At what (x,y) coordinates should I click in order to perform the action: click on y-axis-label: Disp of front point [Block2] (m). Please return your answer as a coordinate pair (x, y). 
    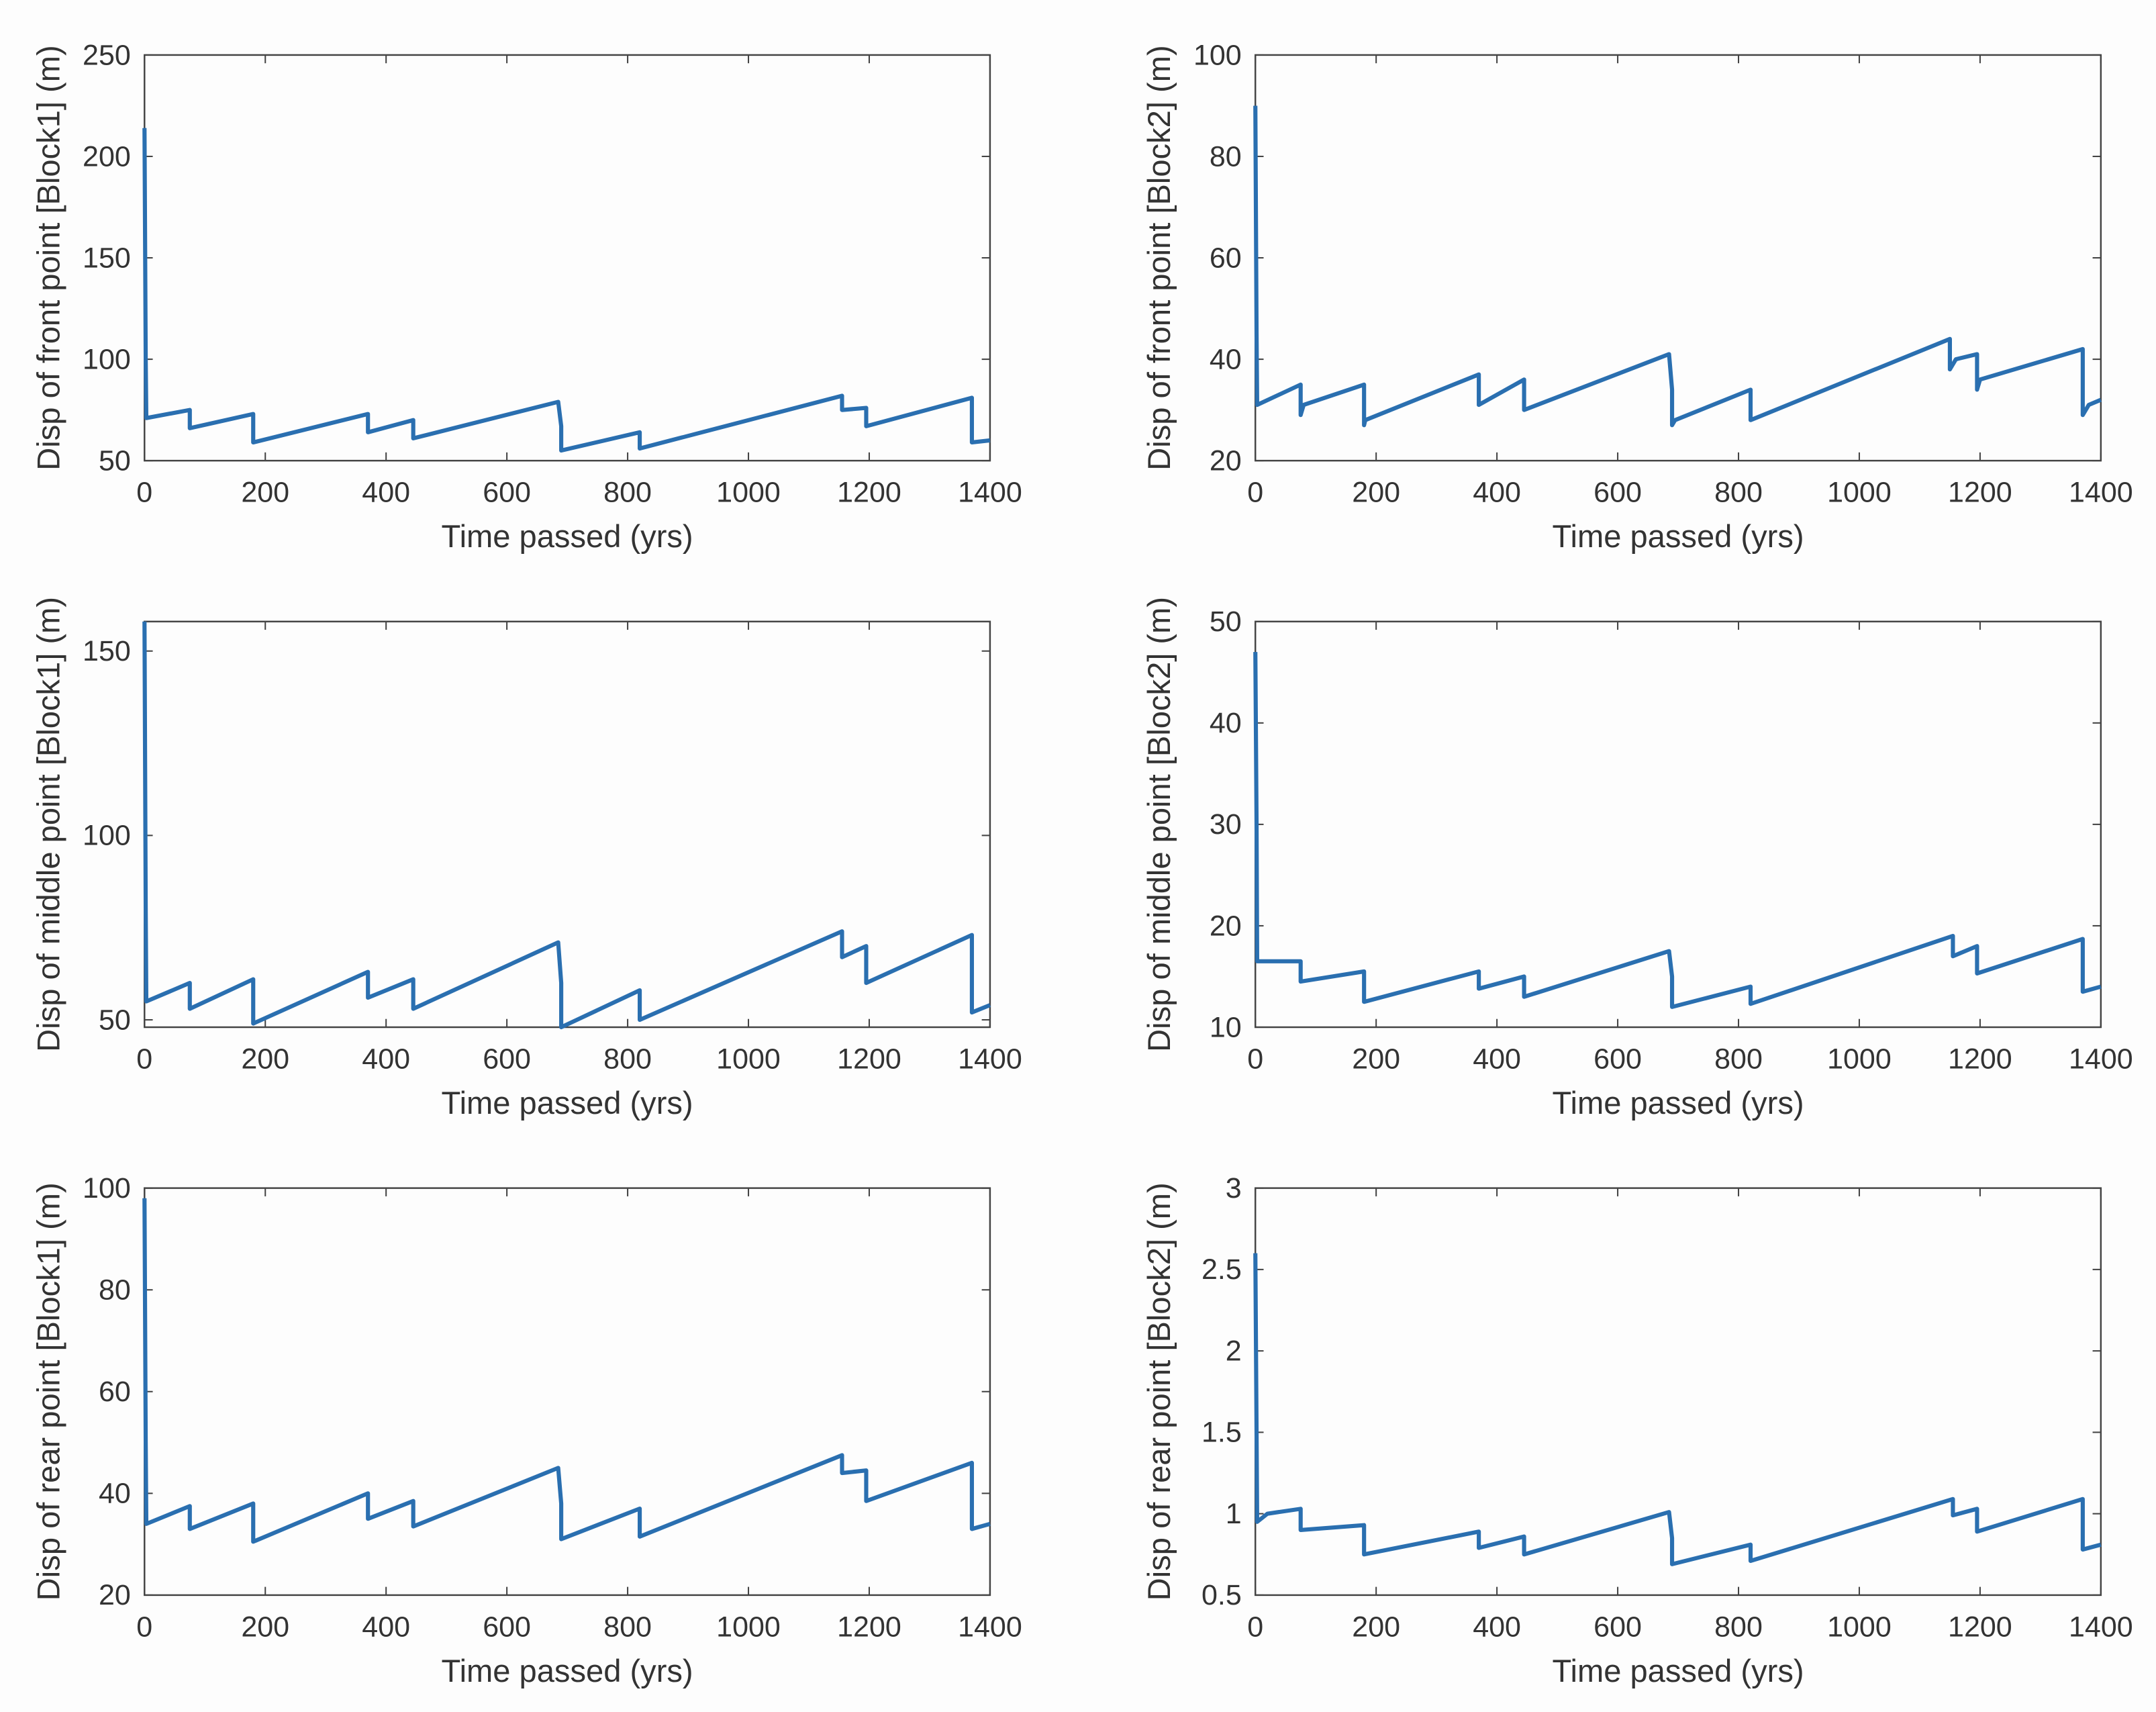
    Looking at the image, I should click on (1159, 257).